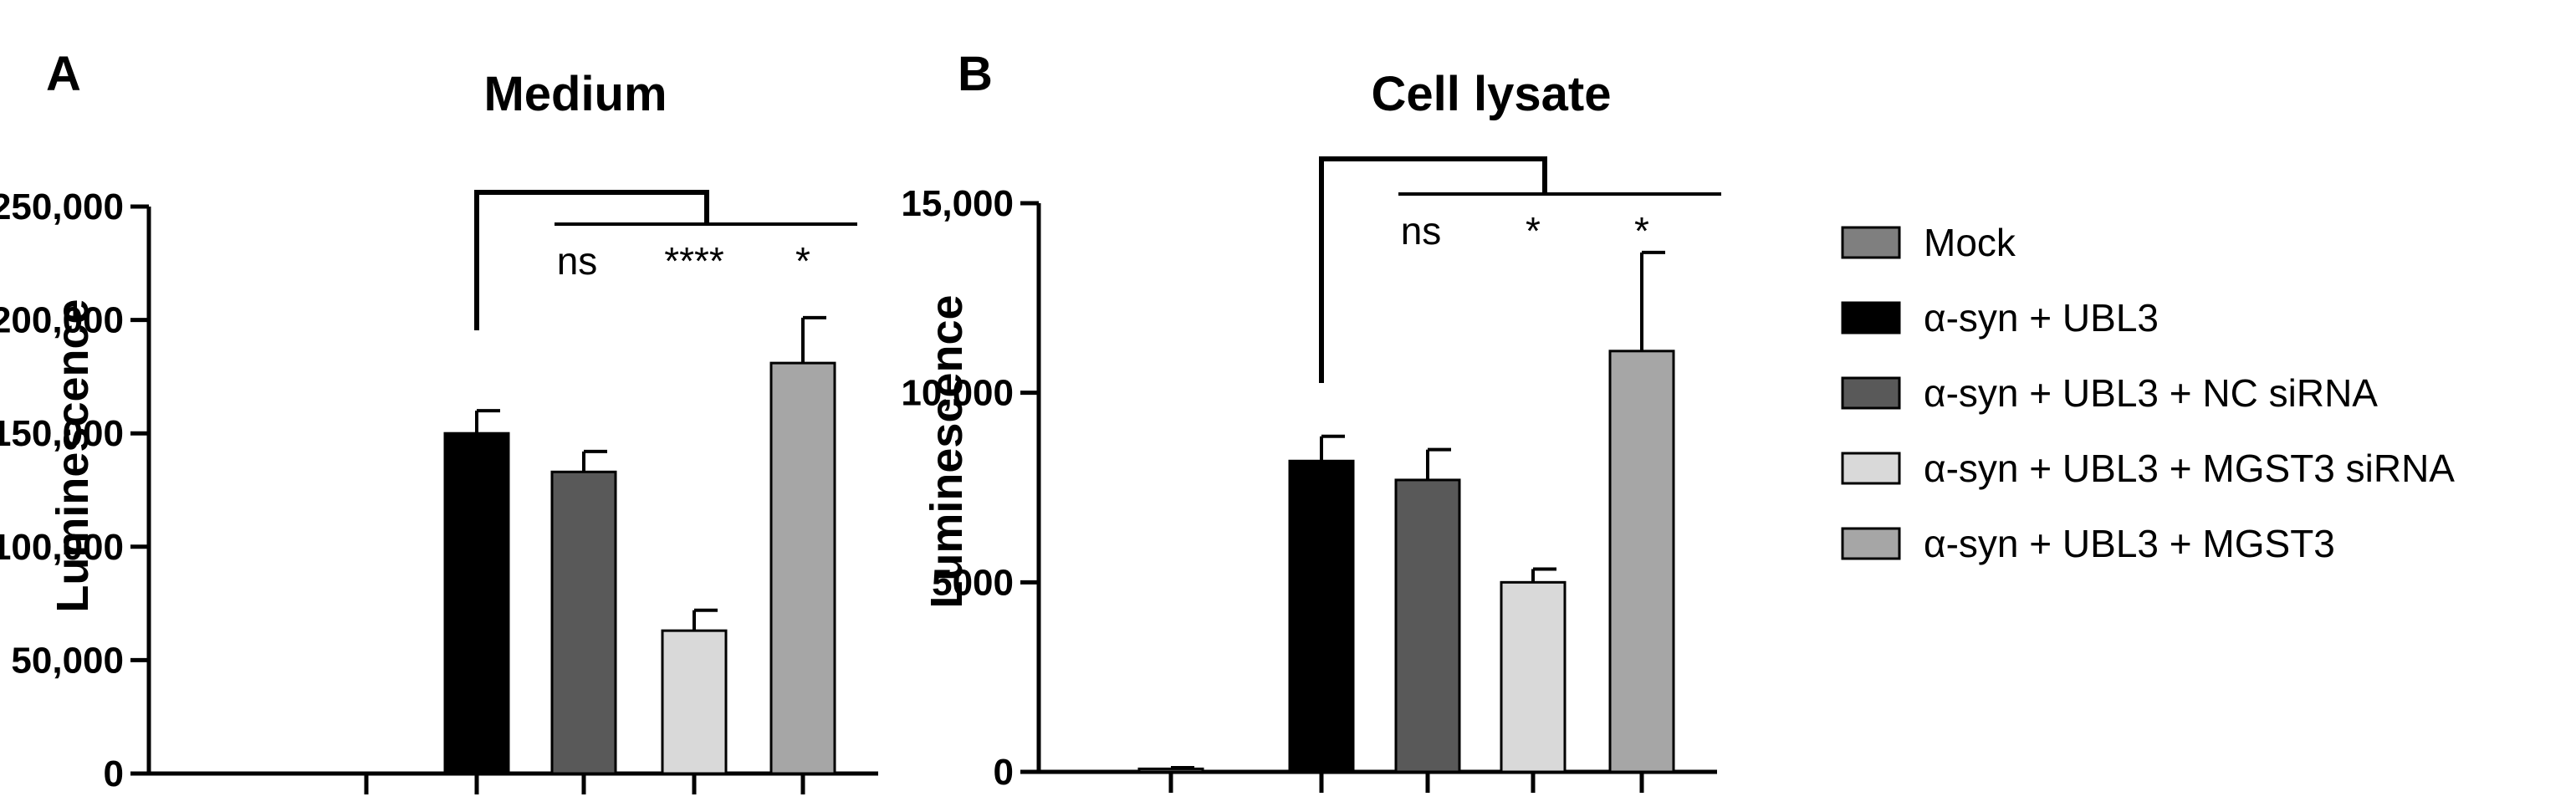  Describe the element at coordinates (67, 660) in the screenshot. I see `y-tick-label: 50,000` at that location.